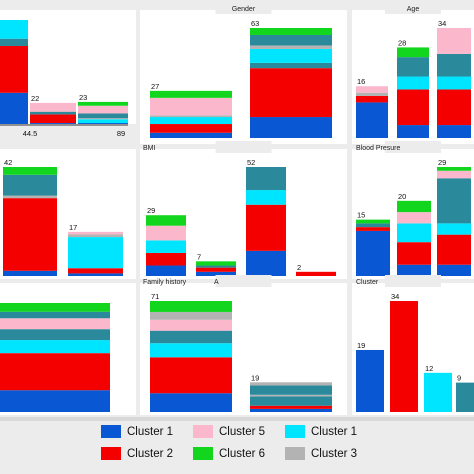  Describe the element at coordinates (255, 23) in the screenshot. I see `bar-value-label: 63` at that location.